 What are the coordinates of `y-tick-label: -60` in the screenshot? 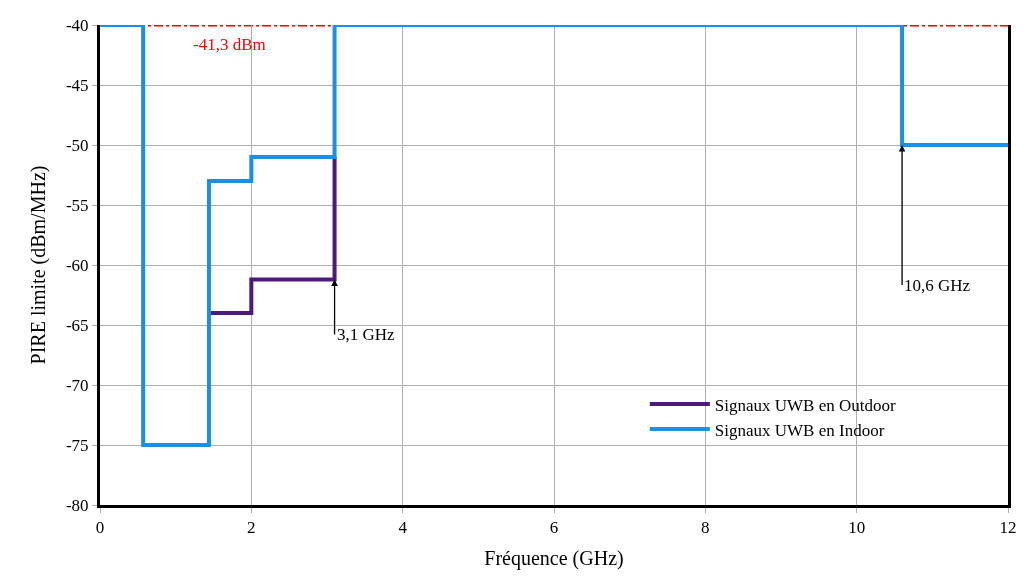 It's located at (77, 265).